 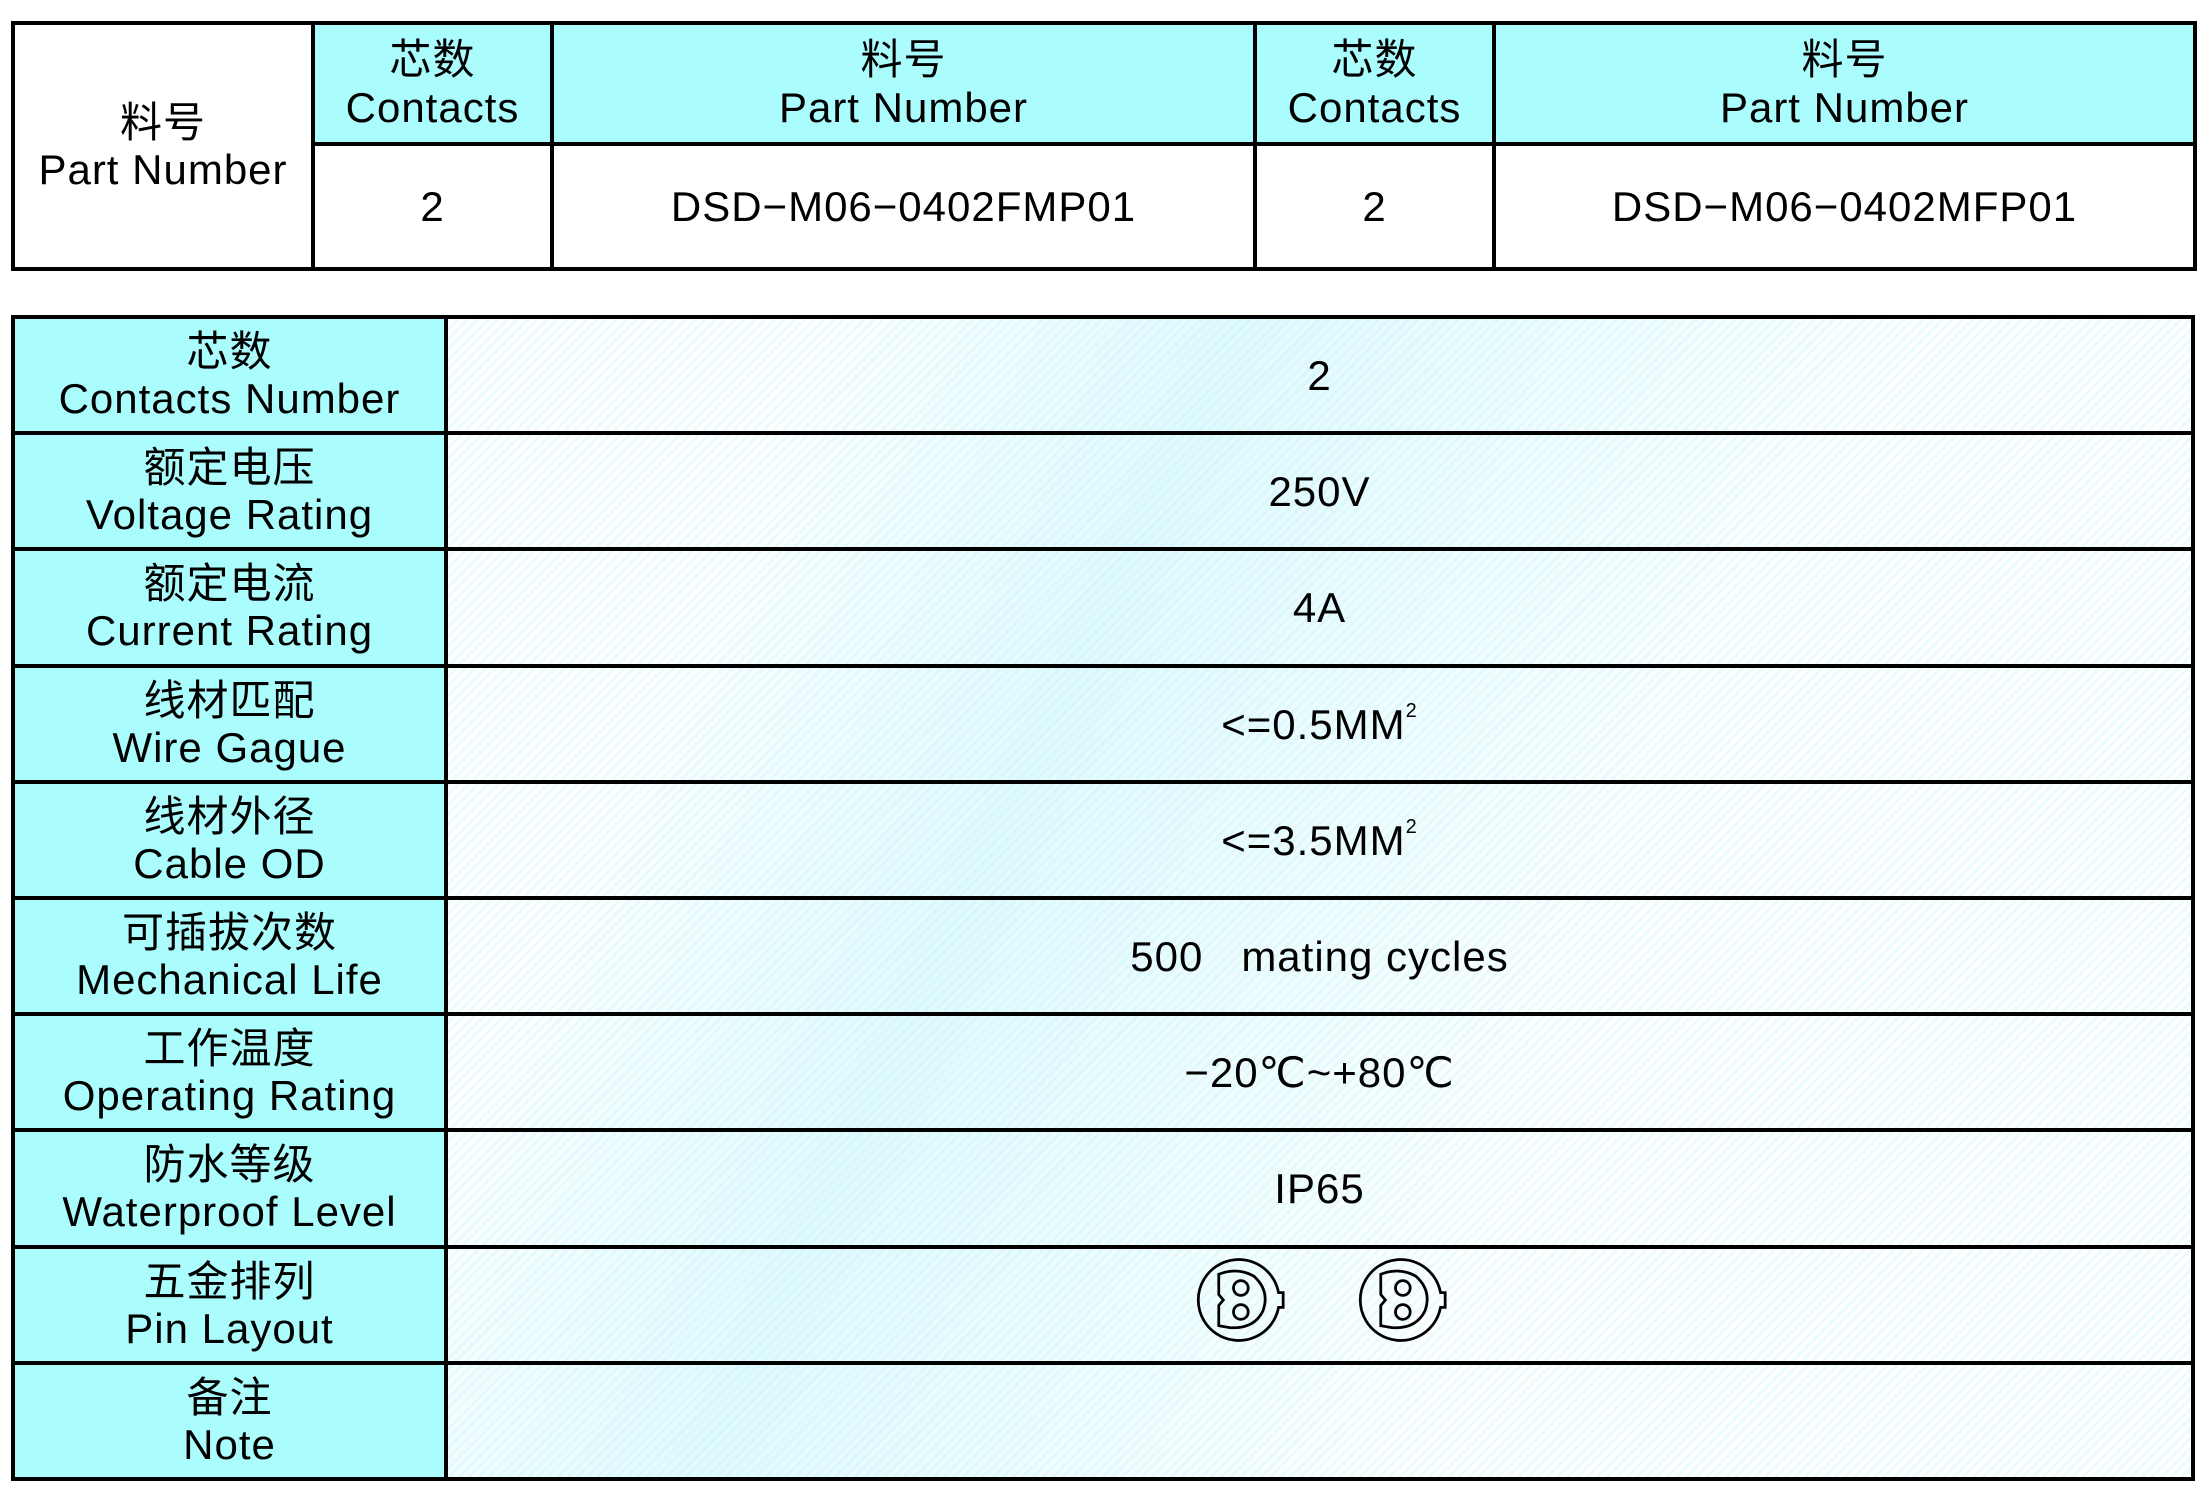 I want to click on label-note: 备注 Note, so click(x=229, y=1421).